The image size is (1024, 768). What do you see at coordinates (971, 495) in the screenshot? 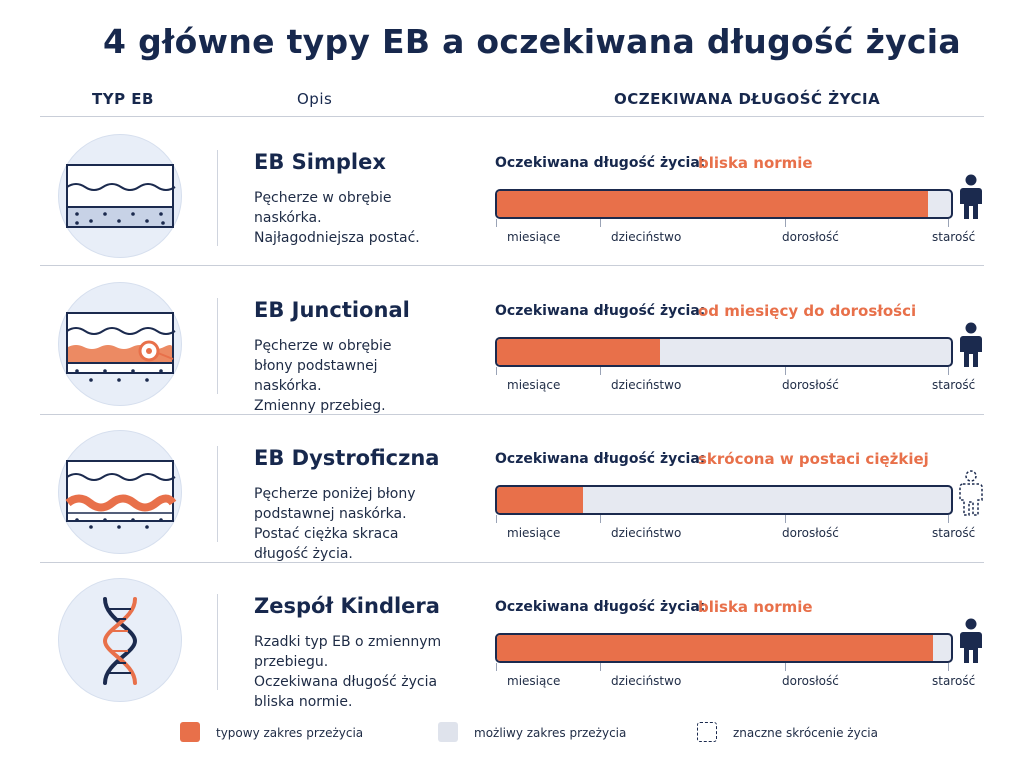
I see `person-dashed-icon` at bounding box center [971, 495].